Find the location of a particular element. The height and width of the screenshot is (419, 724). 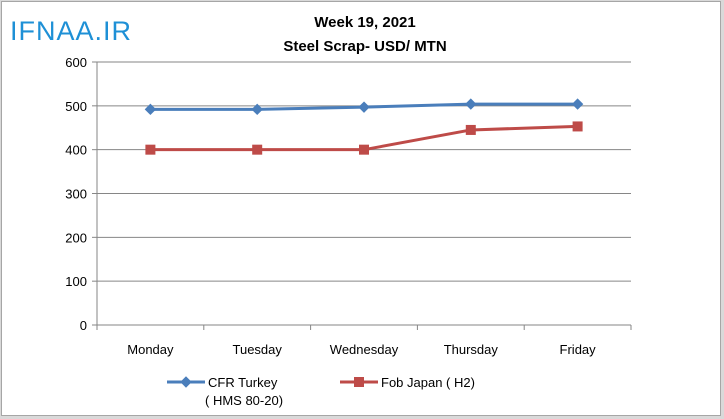

legend-label: ( HMS 80-20) is located at coordinates (244, 400).